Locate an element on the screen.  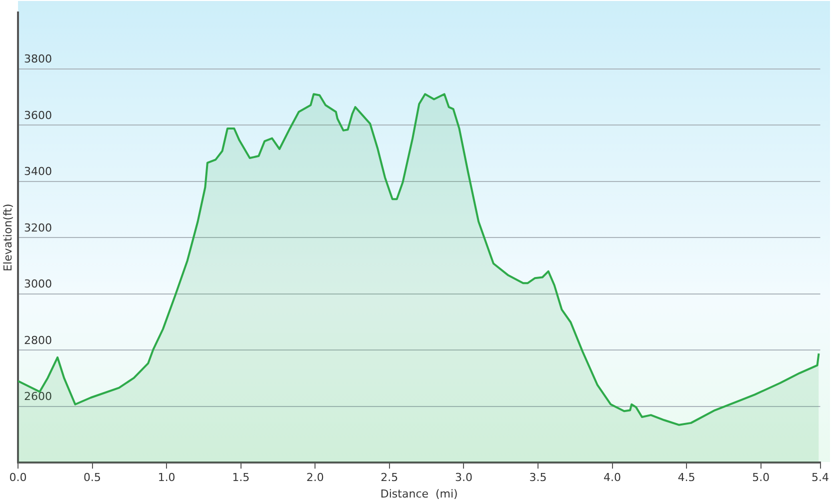
x-tick-label: 1.0 is located at coordinates (167, 477).